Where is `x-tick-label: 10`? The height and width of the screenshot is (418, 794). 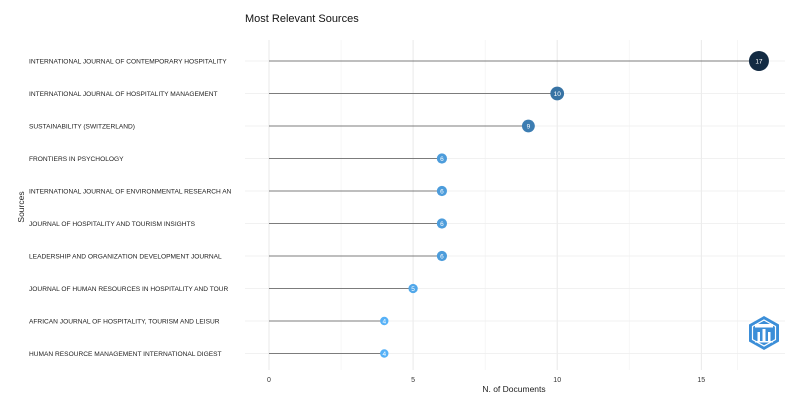
x-tick-label: 10 is located at coordinates (557, 380).